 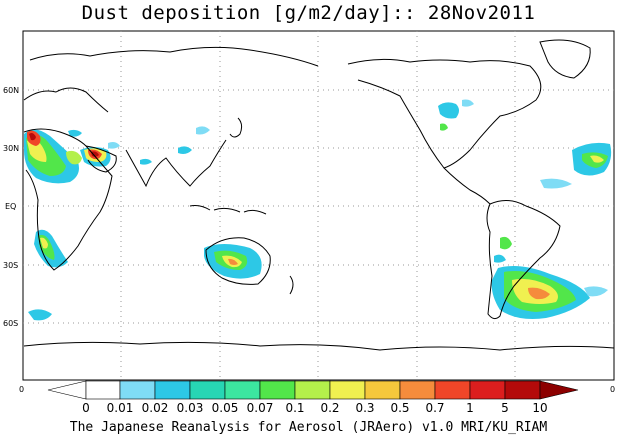 What do you see at coordinates (10, 323) in the screenshot?
I see `lat-label-60s: 60S` at bounding box center [10, 323].